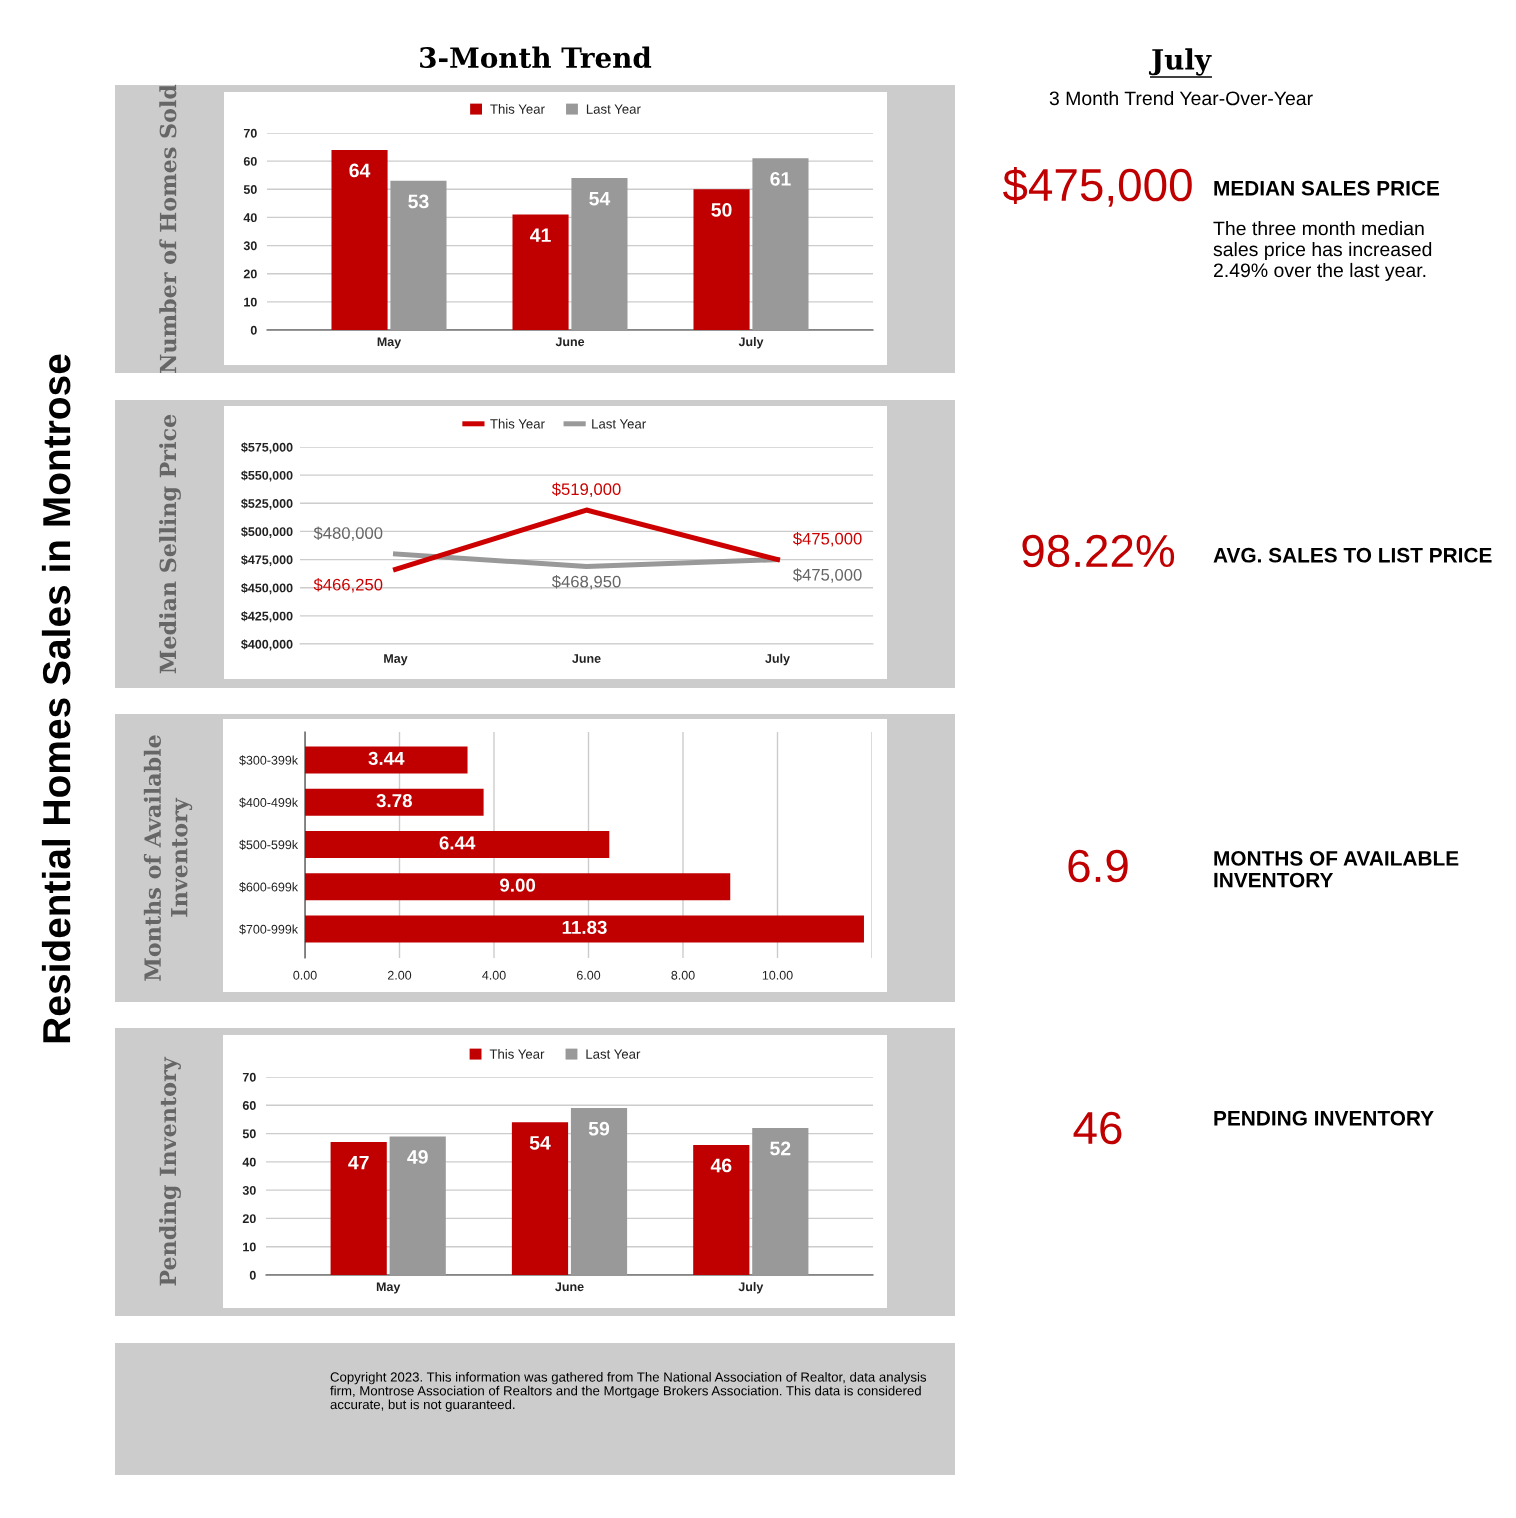 Image resolution: width=1516 pixels, height=1518 pixels. What do you see at coordinates (348, 533) in the screenshot?
I see `data-label: $480,000` at bounding box center [348, 533].